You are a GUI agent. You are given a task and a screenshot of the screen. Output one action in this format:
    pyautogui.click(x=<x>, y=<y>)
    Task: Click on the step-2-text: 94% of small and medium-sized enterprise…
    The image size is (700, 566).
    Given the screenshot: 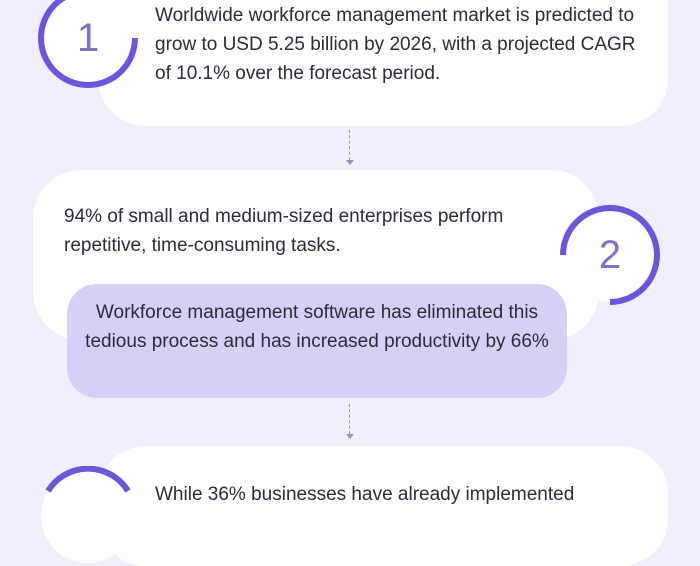 What is the action you would take?
    pyautogui.click(x=284, y=231)
    